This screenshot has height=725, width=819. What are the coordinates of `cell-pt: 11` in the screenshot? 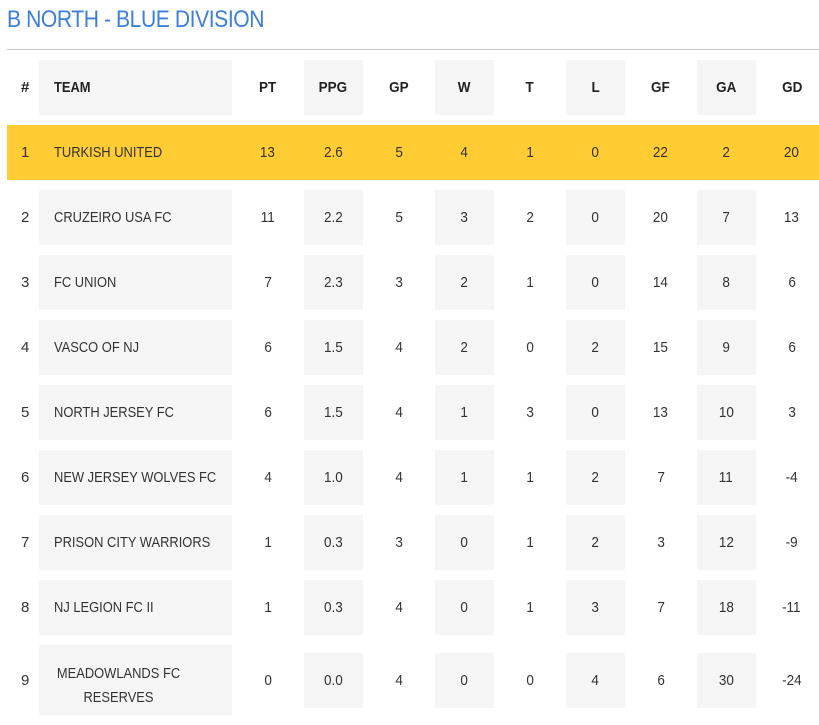 It's located at (267, 217).